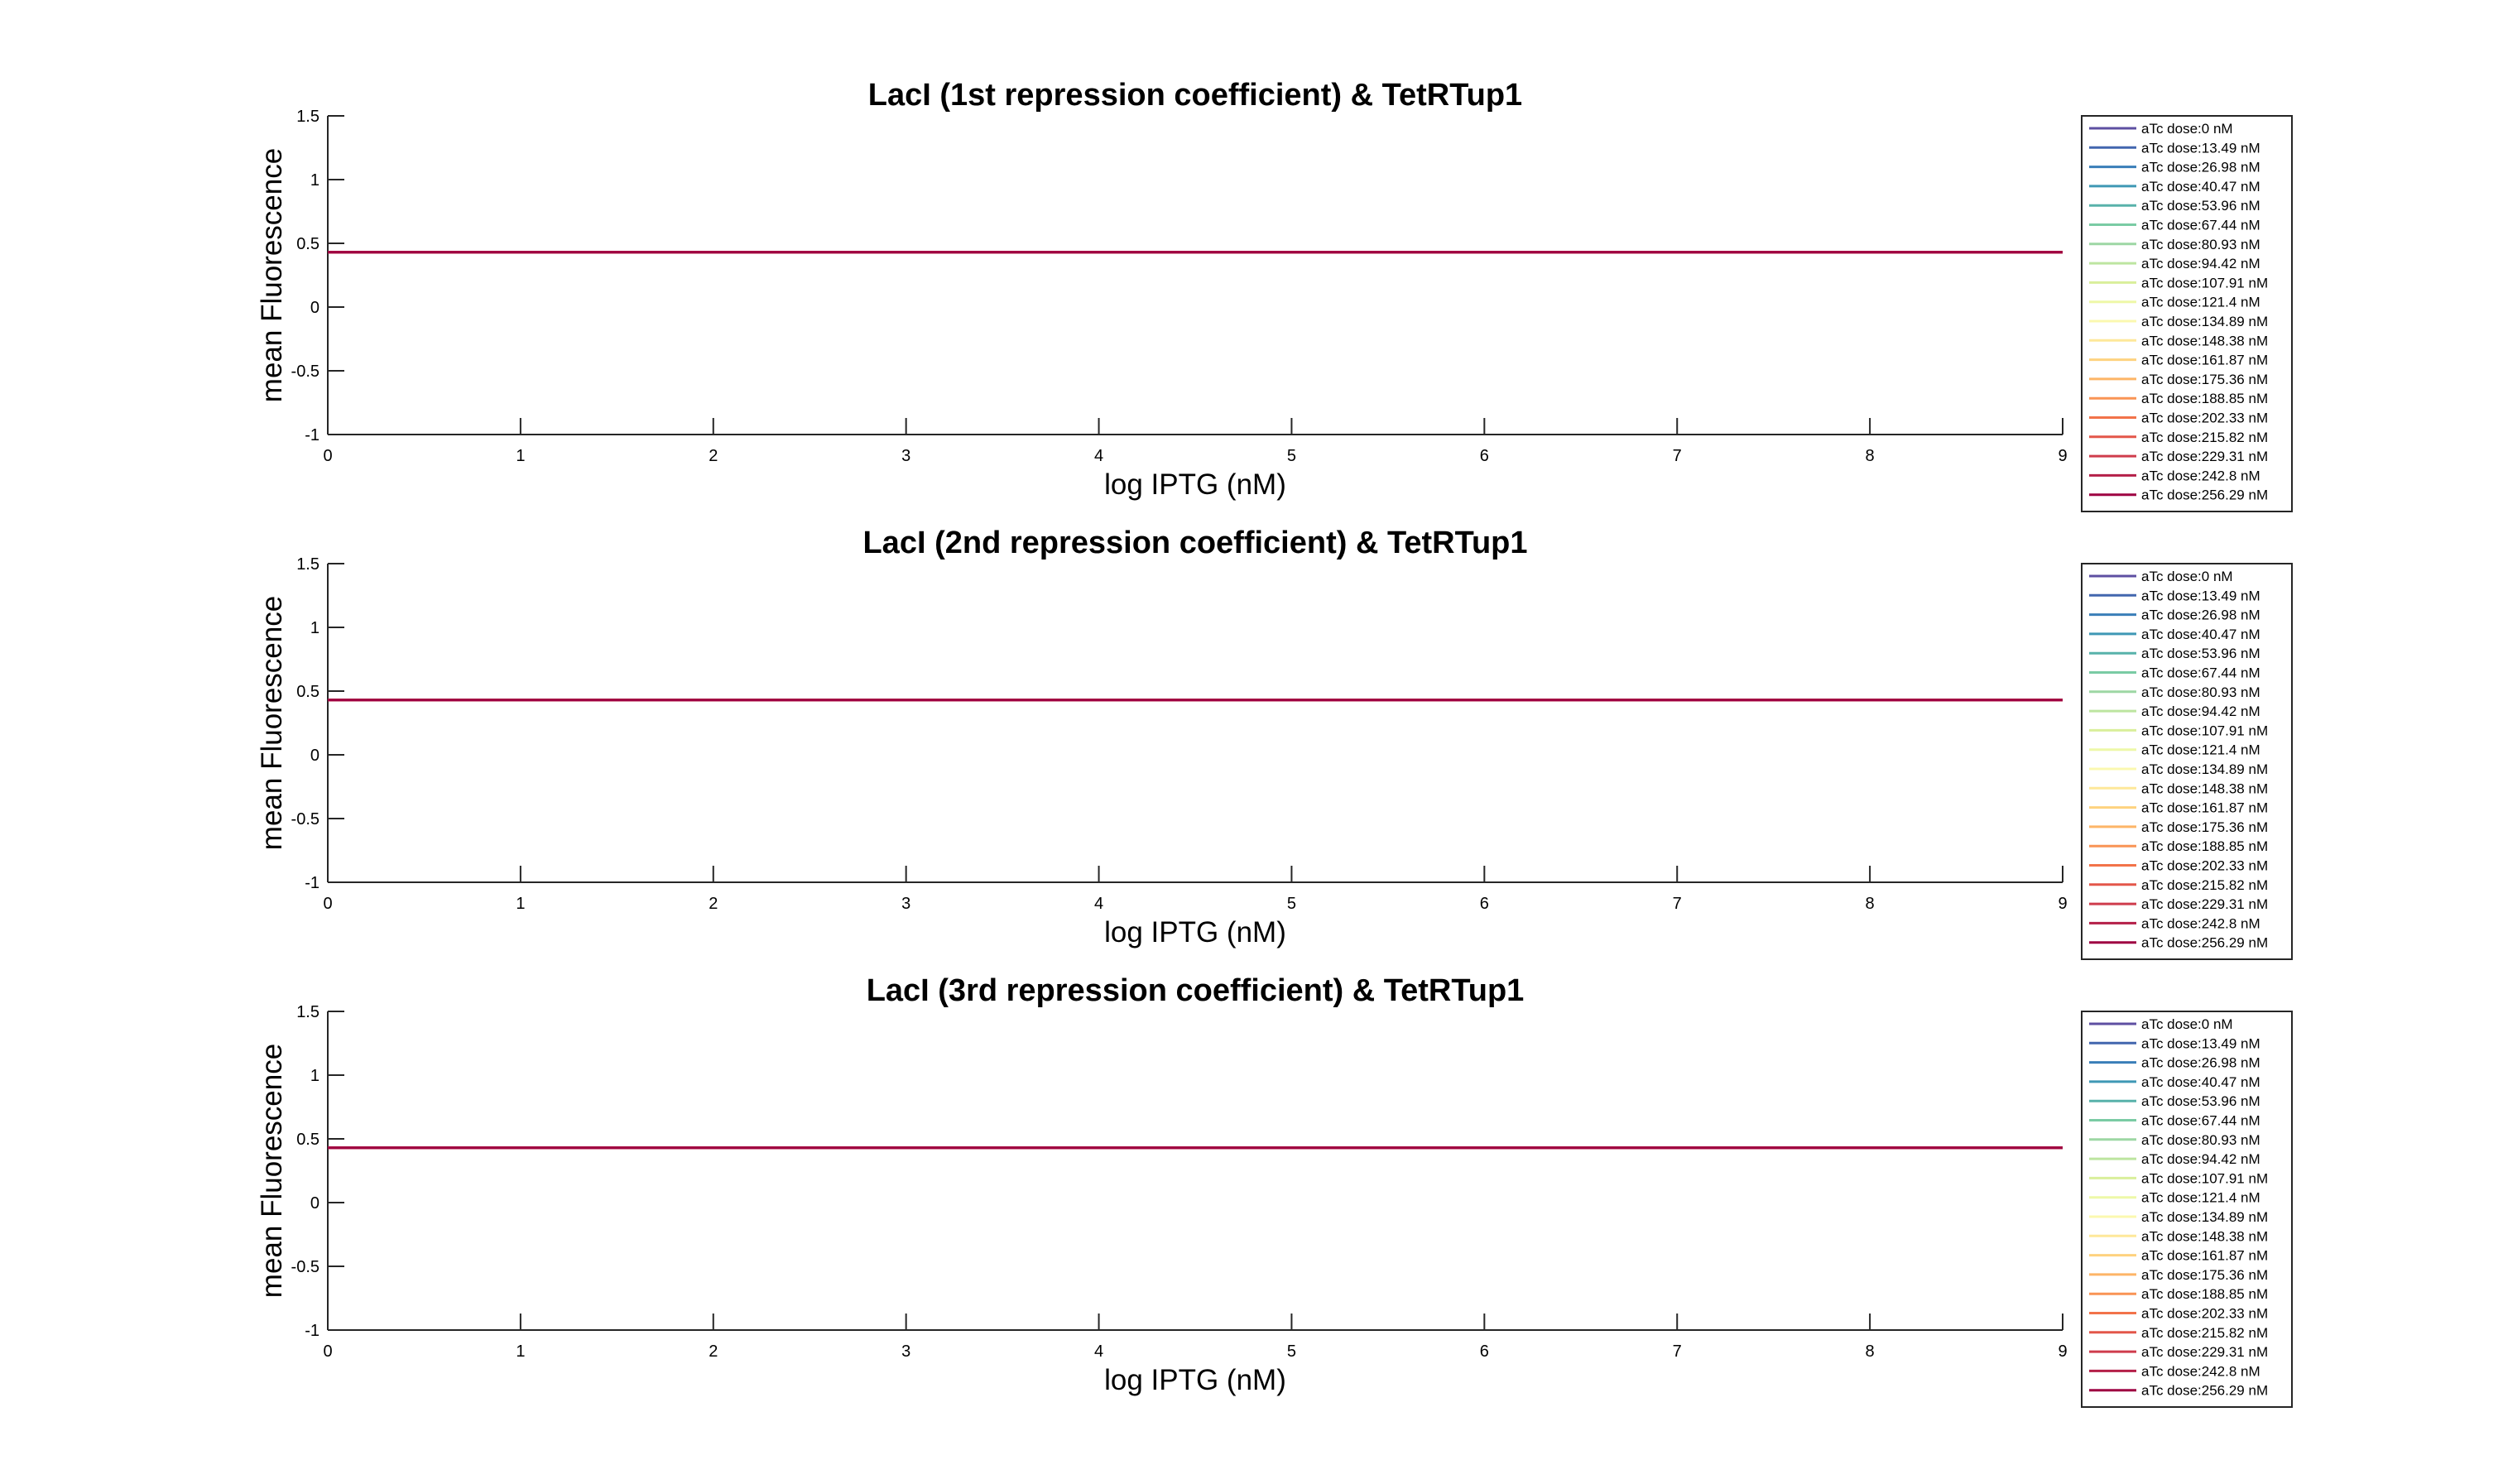  What do you see at coordinates (2200, 206) in the screenshot?
I see `legend-entry: aTc dose:53.96 nM` at bounding box center [2200, 206].